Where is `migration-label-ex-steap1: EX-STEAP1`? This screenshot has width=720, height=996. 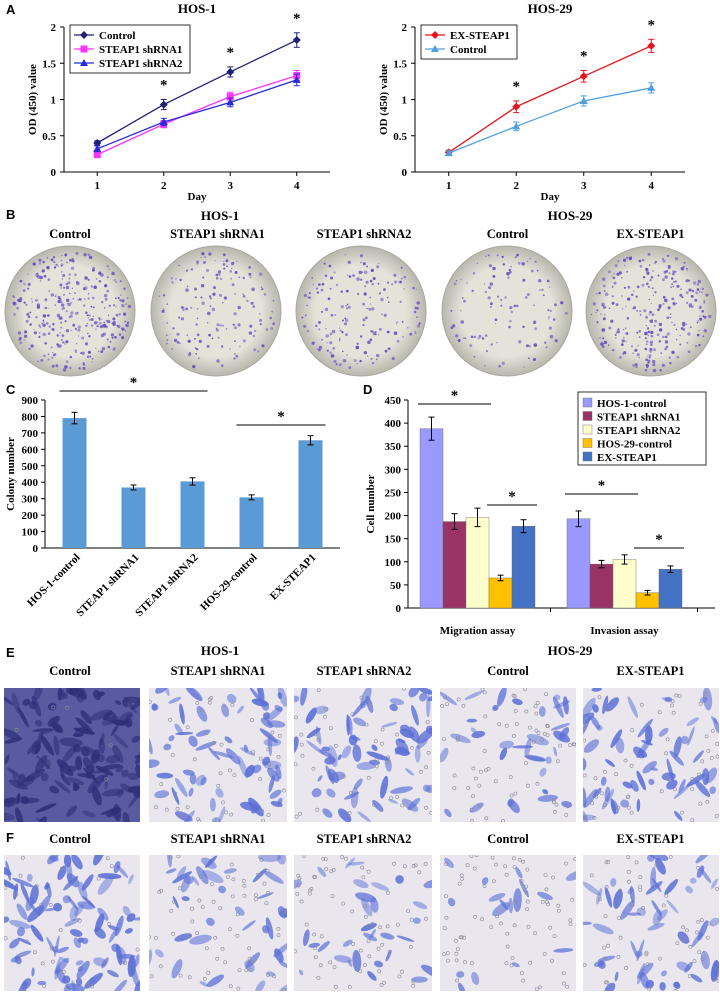 migration-label-ex-steap1: EX-STEAP1 is located at coordinates (650, 671).